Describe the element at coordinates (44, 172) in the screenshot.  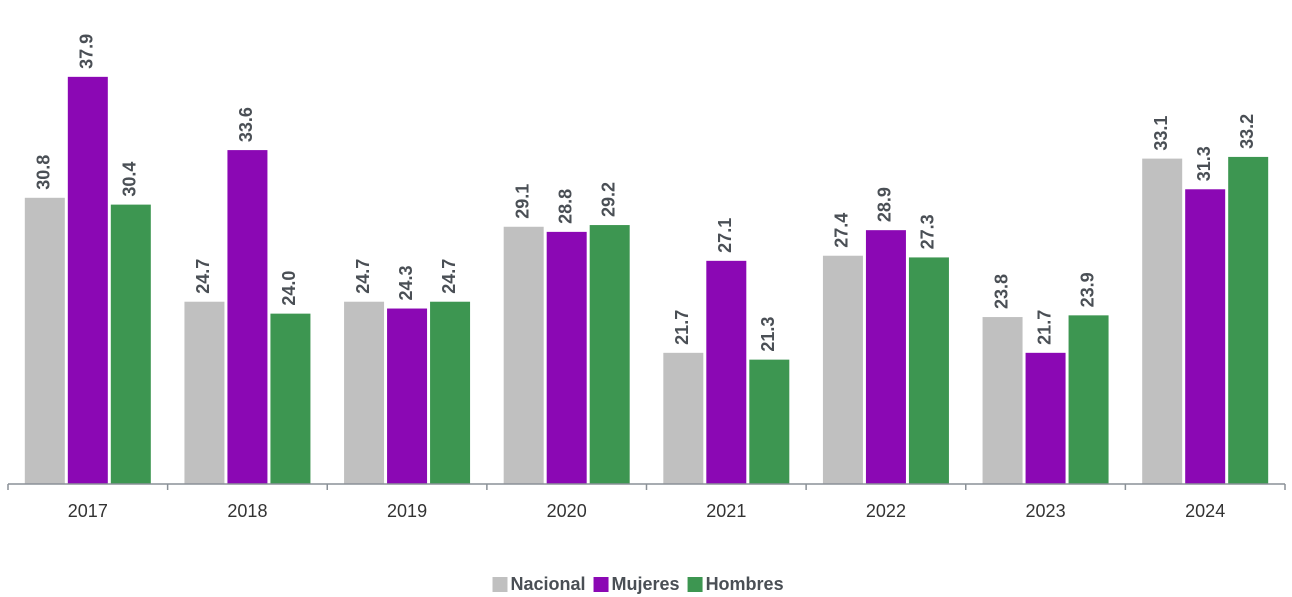
I see `data-label: 30.8` at that location.